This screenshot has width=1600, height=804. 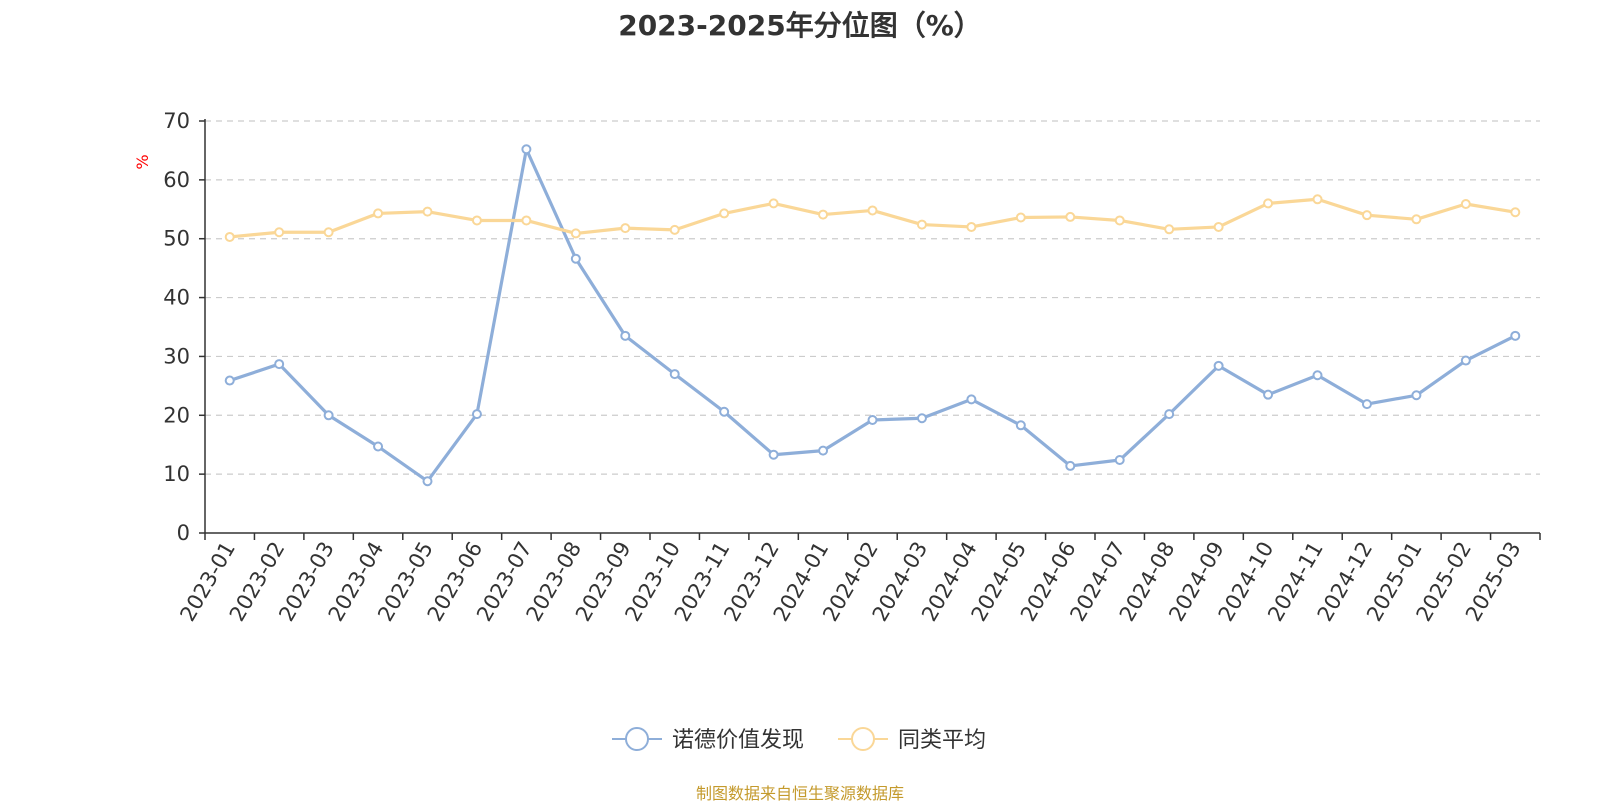 I want to click on legend-item-1: 诺德价值发现, so click(x=708, y=740).